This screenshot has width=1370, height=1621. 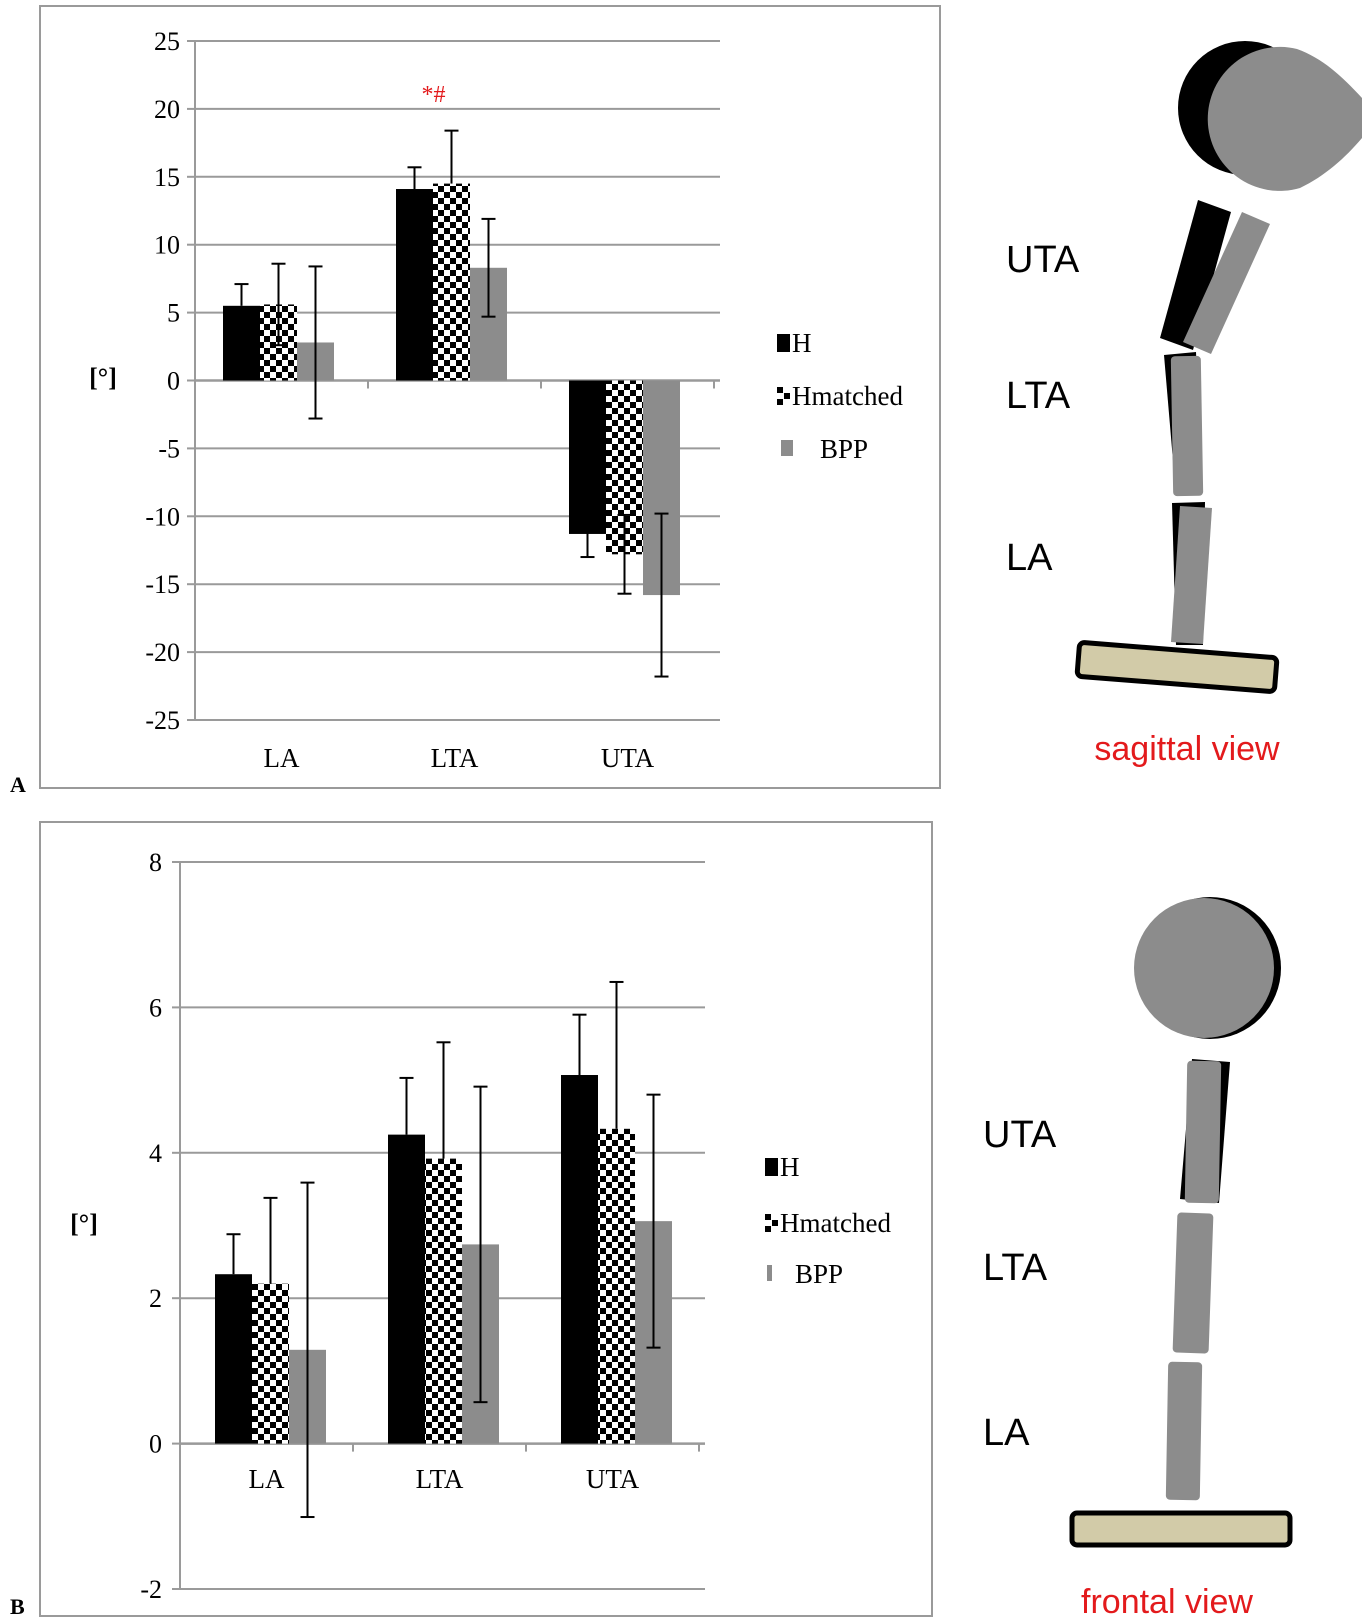 What do you see at coordinates (103, 377) in the screenshot?
I see `y-axis-label-a: [°]` at bounding box center [103, 377].